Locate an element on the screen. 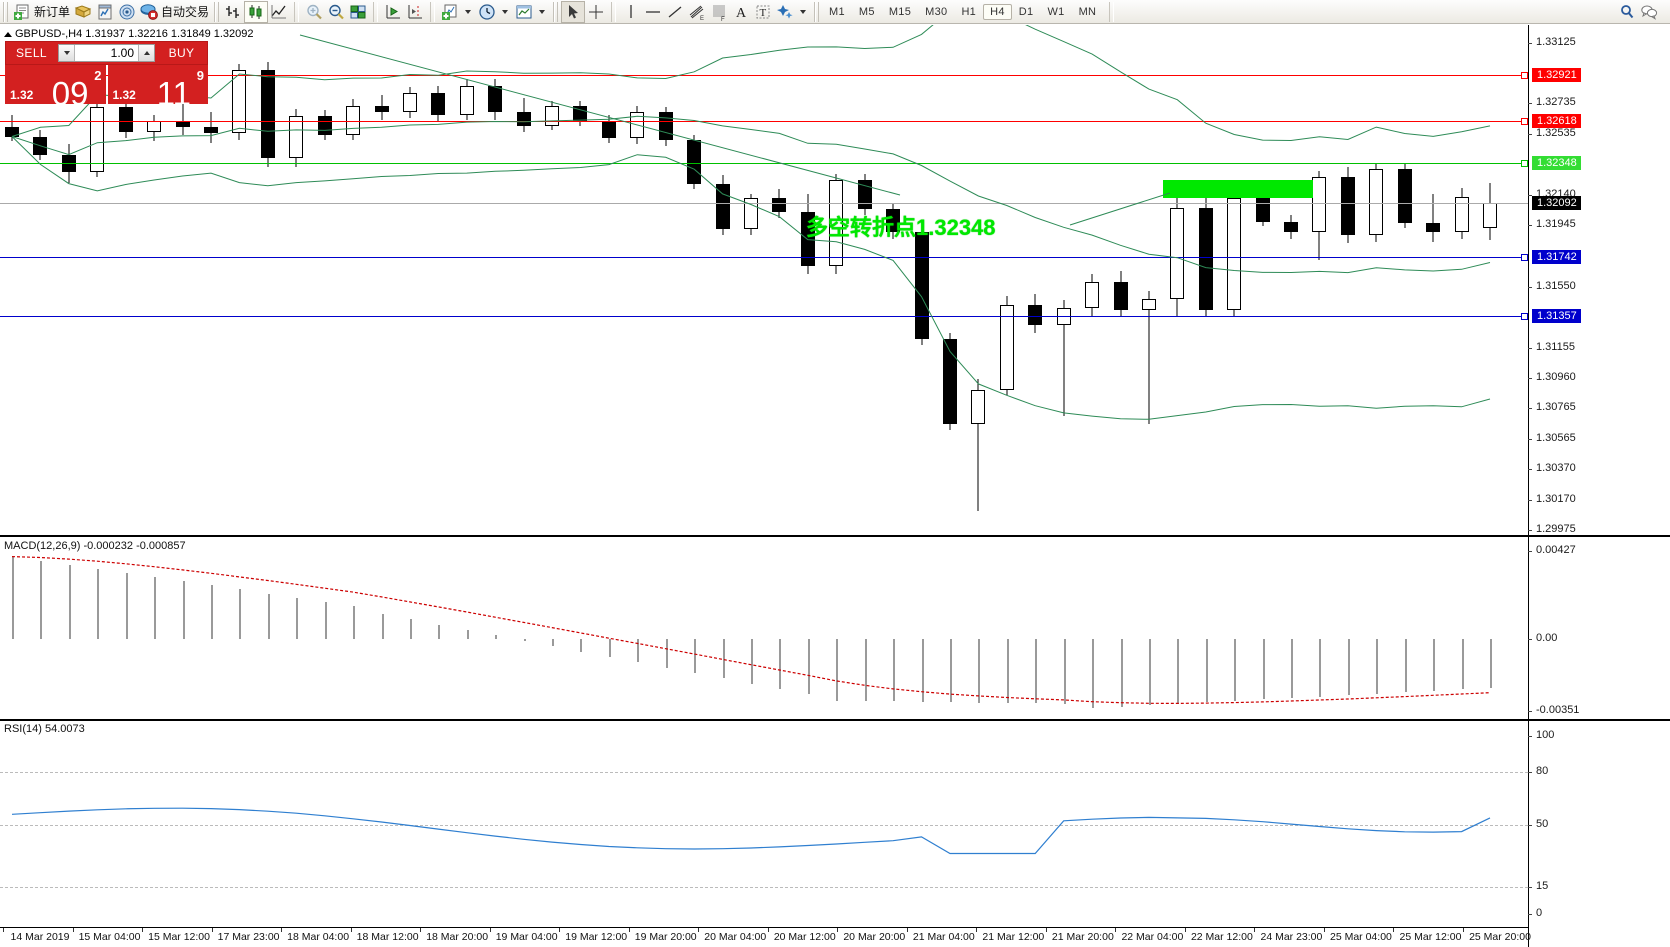  timeframe-d1: D1 is located at coordinates (1026, 11).